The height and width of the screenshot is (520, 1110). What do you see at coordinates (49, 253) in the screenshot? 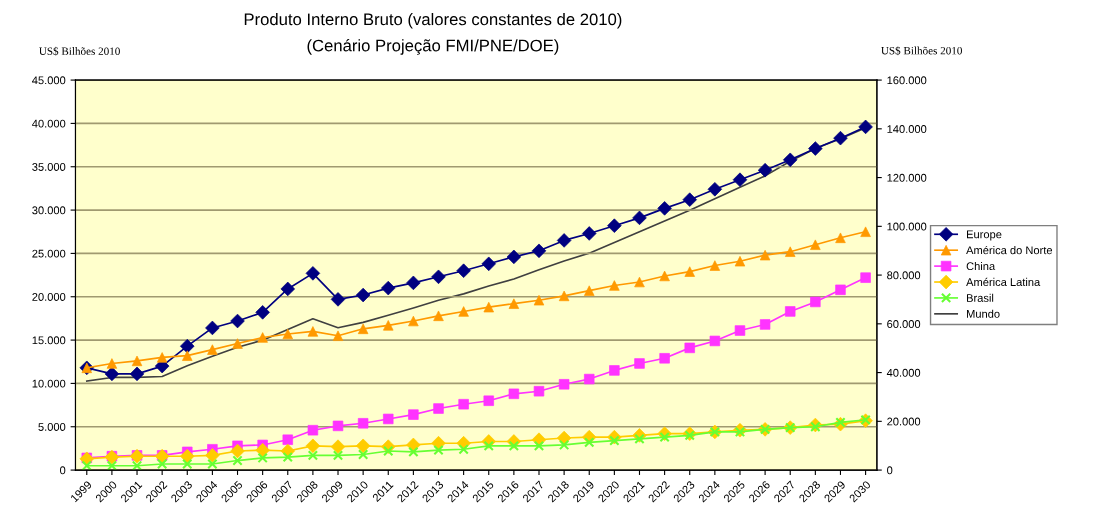
I see `y-tick-label: 25.000` at bounding box center [49, 253].